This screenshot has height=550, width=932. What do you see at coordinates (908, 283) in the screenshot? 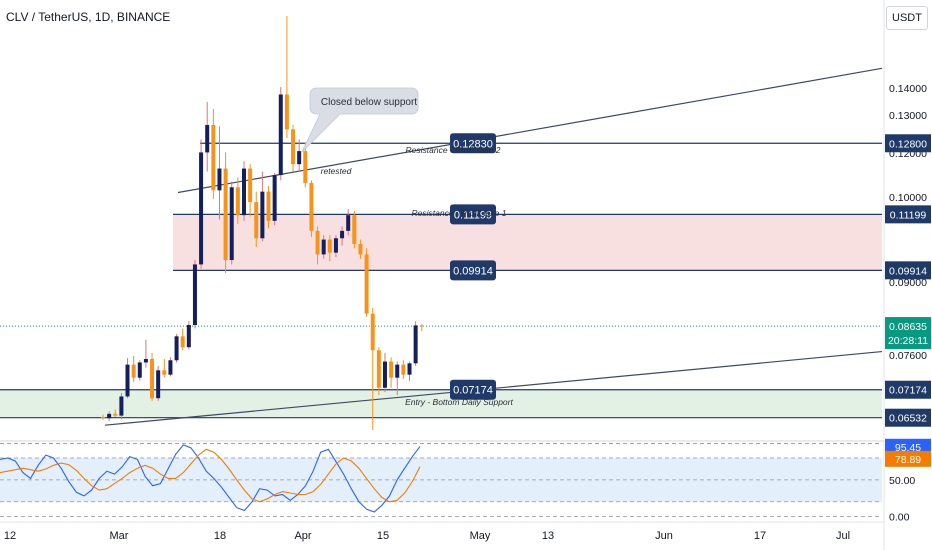
I see `price-tick: 0.09000` at bounding box center [908, 283].